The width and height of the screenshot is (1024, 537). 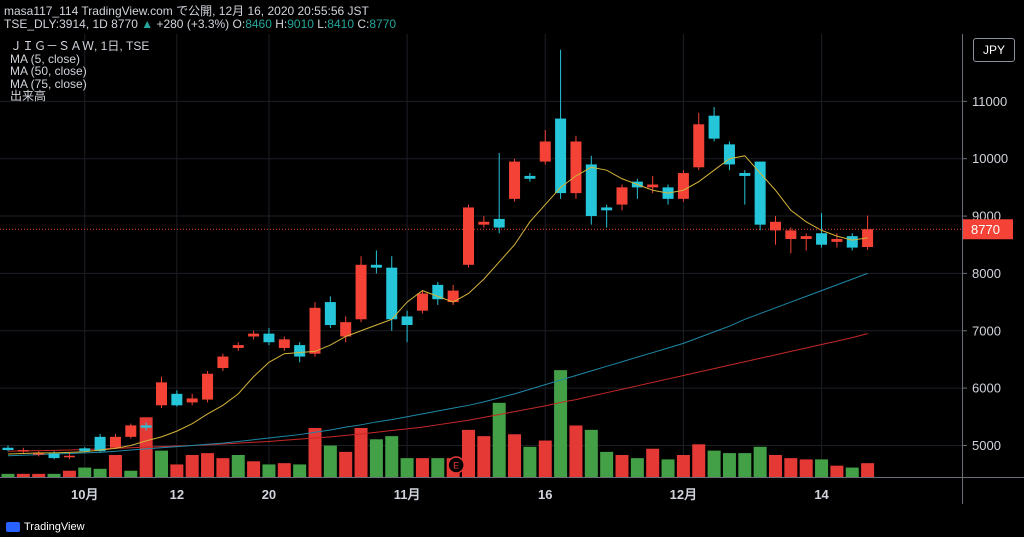 What do you see at coordinates (147, 24) in the screenshot?
I see `up-triangle-icon: ▲` at bounding box center [147, 24].